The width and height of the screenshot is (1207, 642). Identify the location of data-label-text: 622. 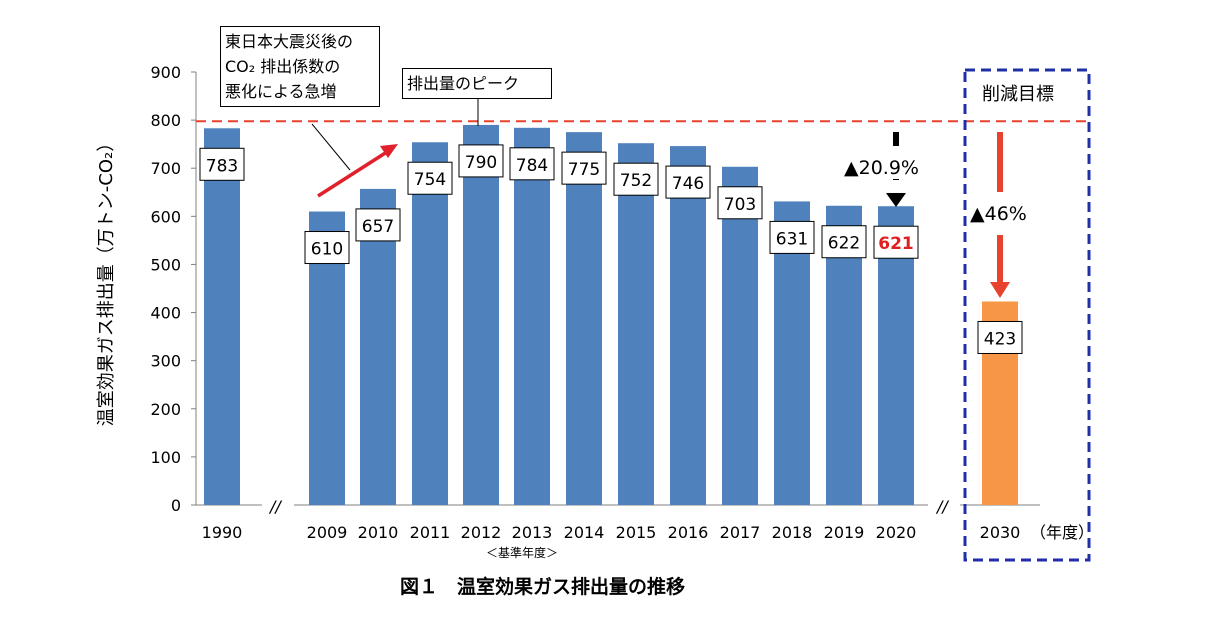
(844, 244).